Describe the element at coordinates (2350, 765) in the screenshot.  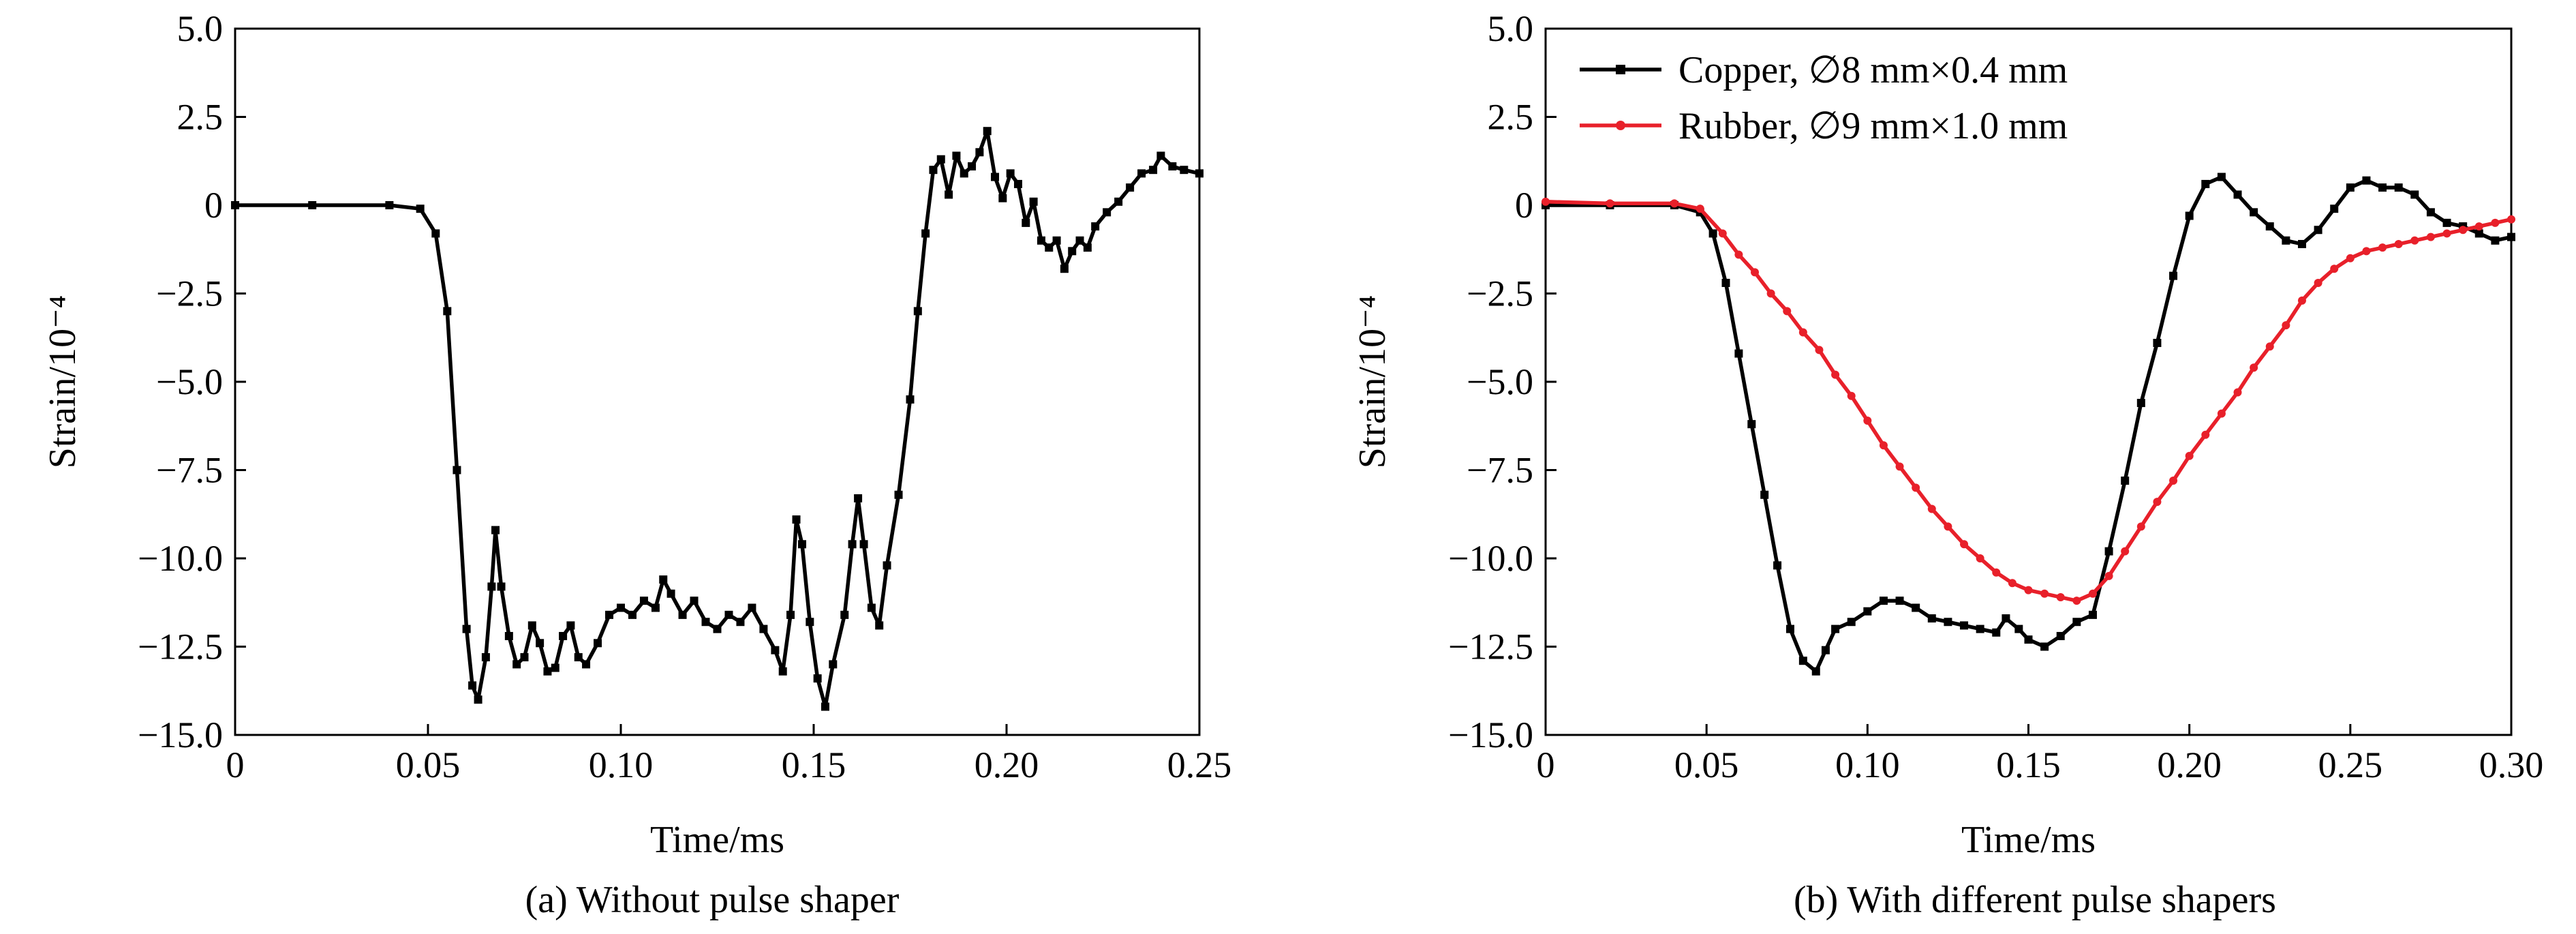
I see `x-tick-label: 0.25` at that location.